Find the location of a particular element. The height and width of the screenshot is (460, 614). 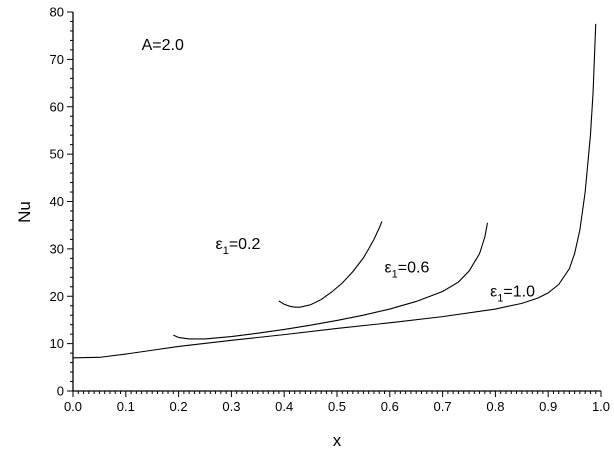

y-tick-label: 40 is located at coordinates (57, 201).